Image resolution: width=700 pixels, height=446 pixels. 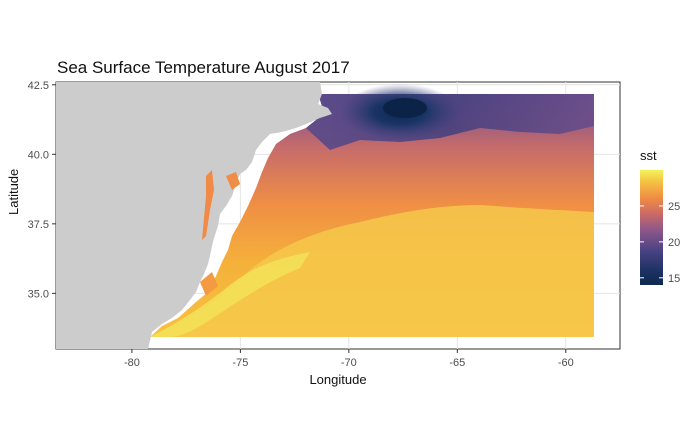 What do you see at coordinates (338, 379) in the screenshot?
I see `x-axis-label: Longitude` at bounding box center [338, 379].